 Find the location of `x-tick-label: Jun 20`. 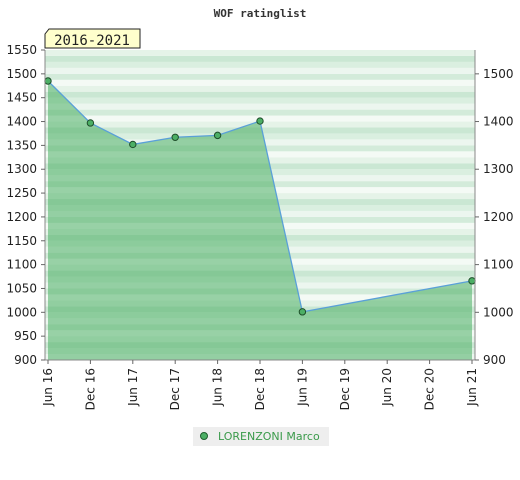

x-tick-label: Jun 20 is located at coordinates (387, 387).